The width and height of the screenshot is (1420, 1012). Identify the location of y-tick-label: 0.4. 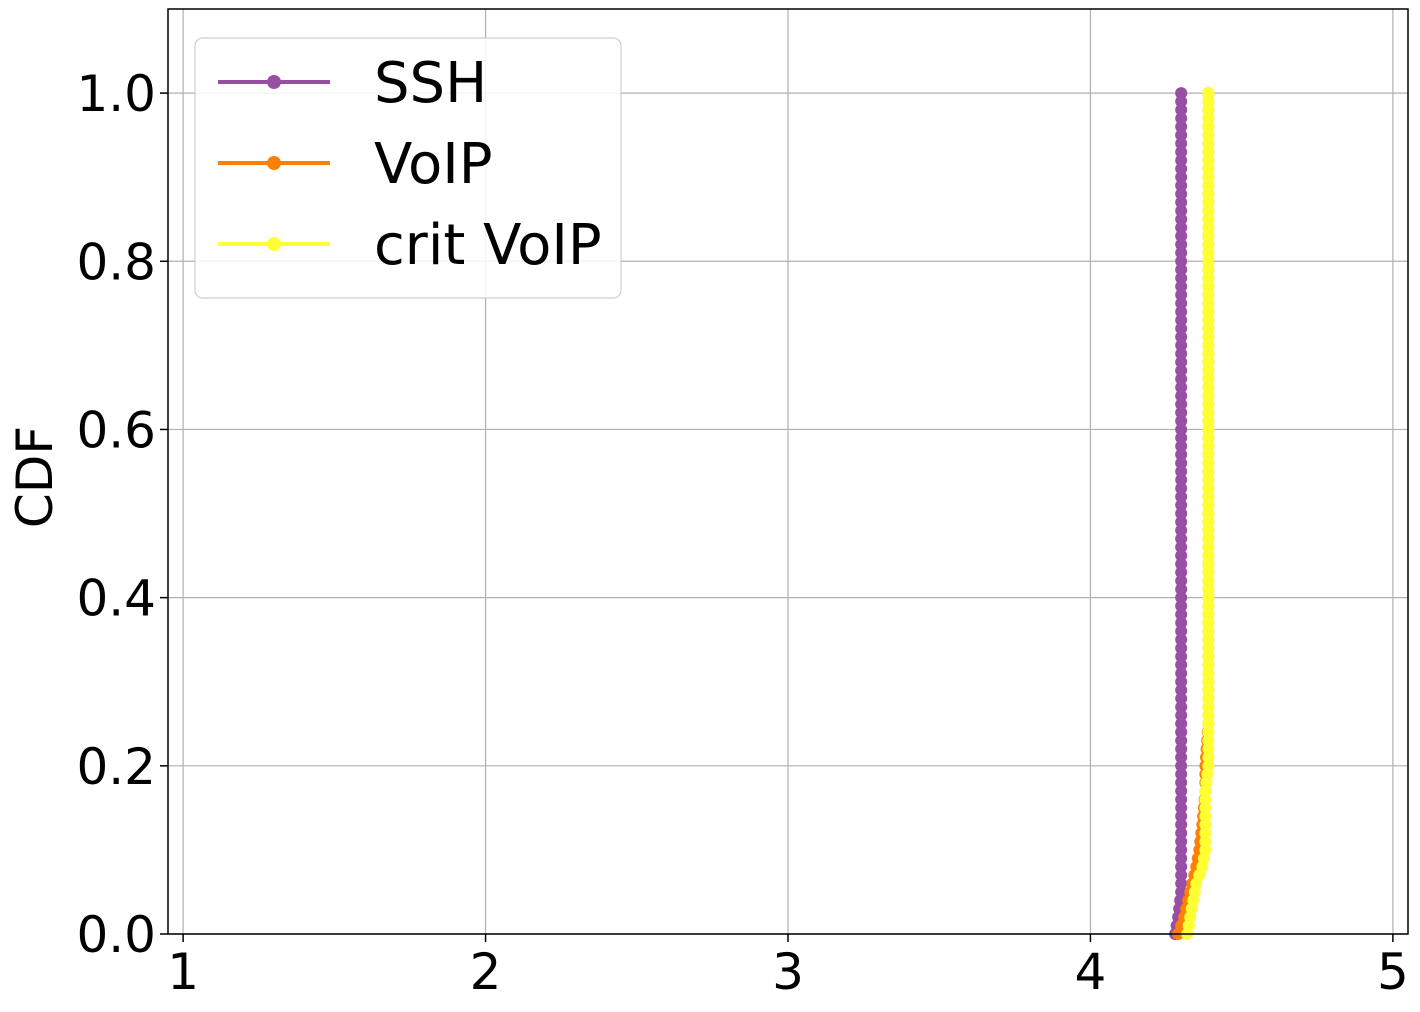
(116, 599).